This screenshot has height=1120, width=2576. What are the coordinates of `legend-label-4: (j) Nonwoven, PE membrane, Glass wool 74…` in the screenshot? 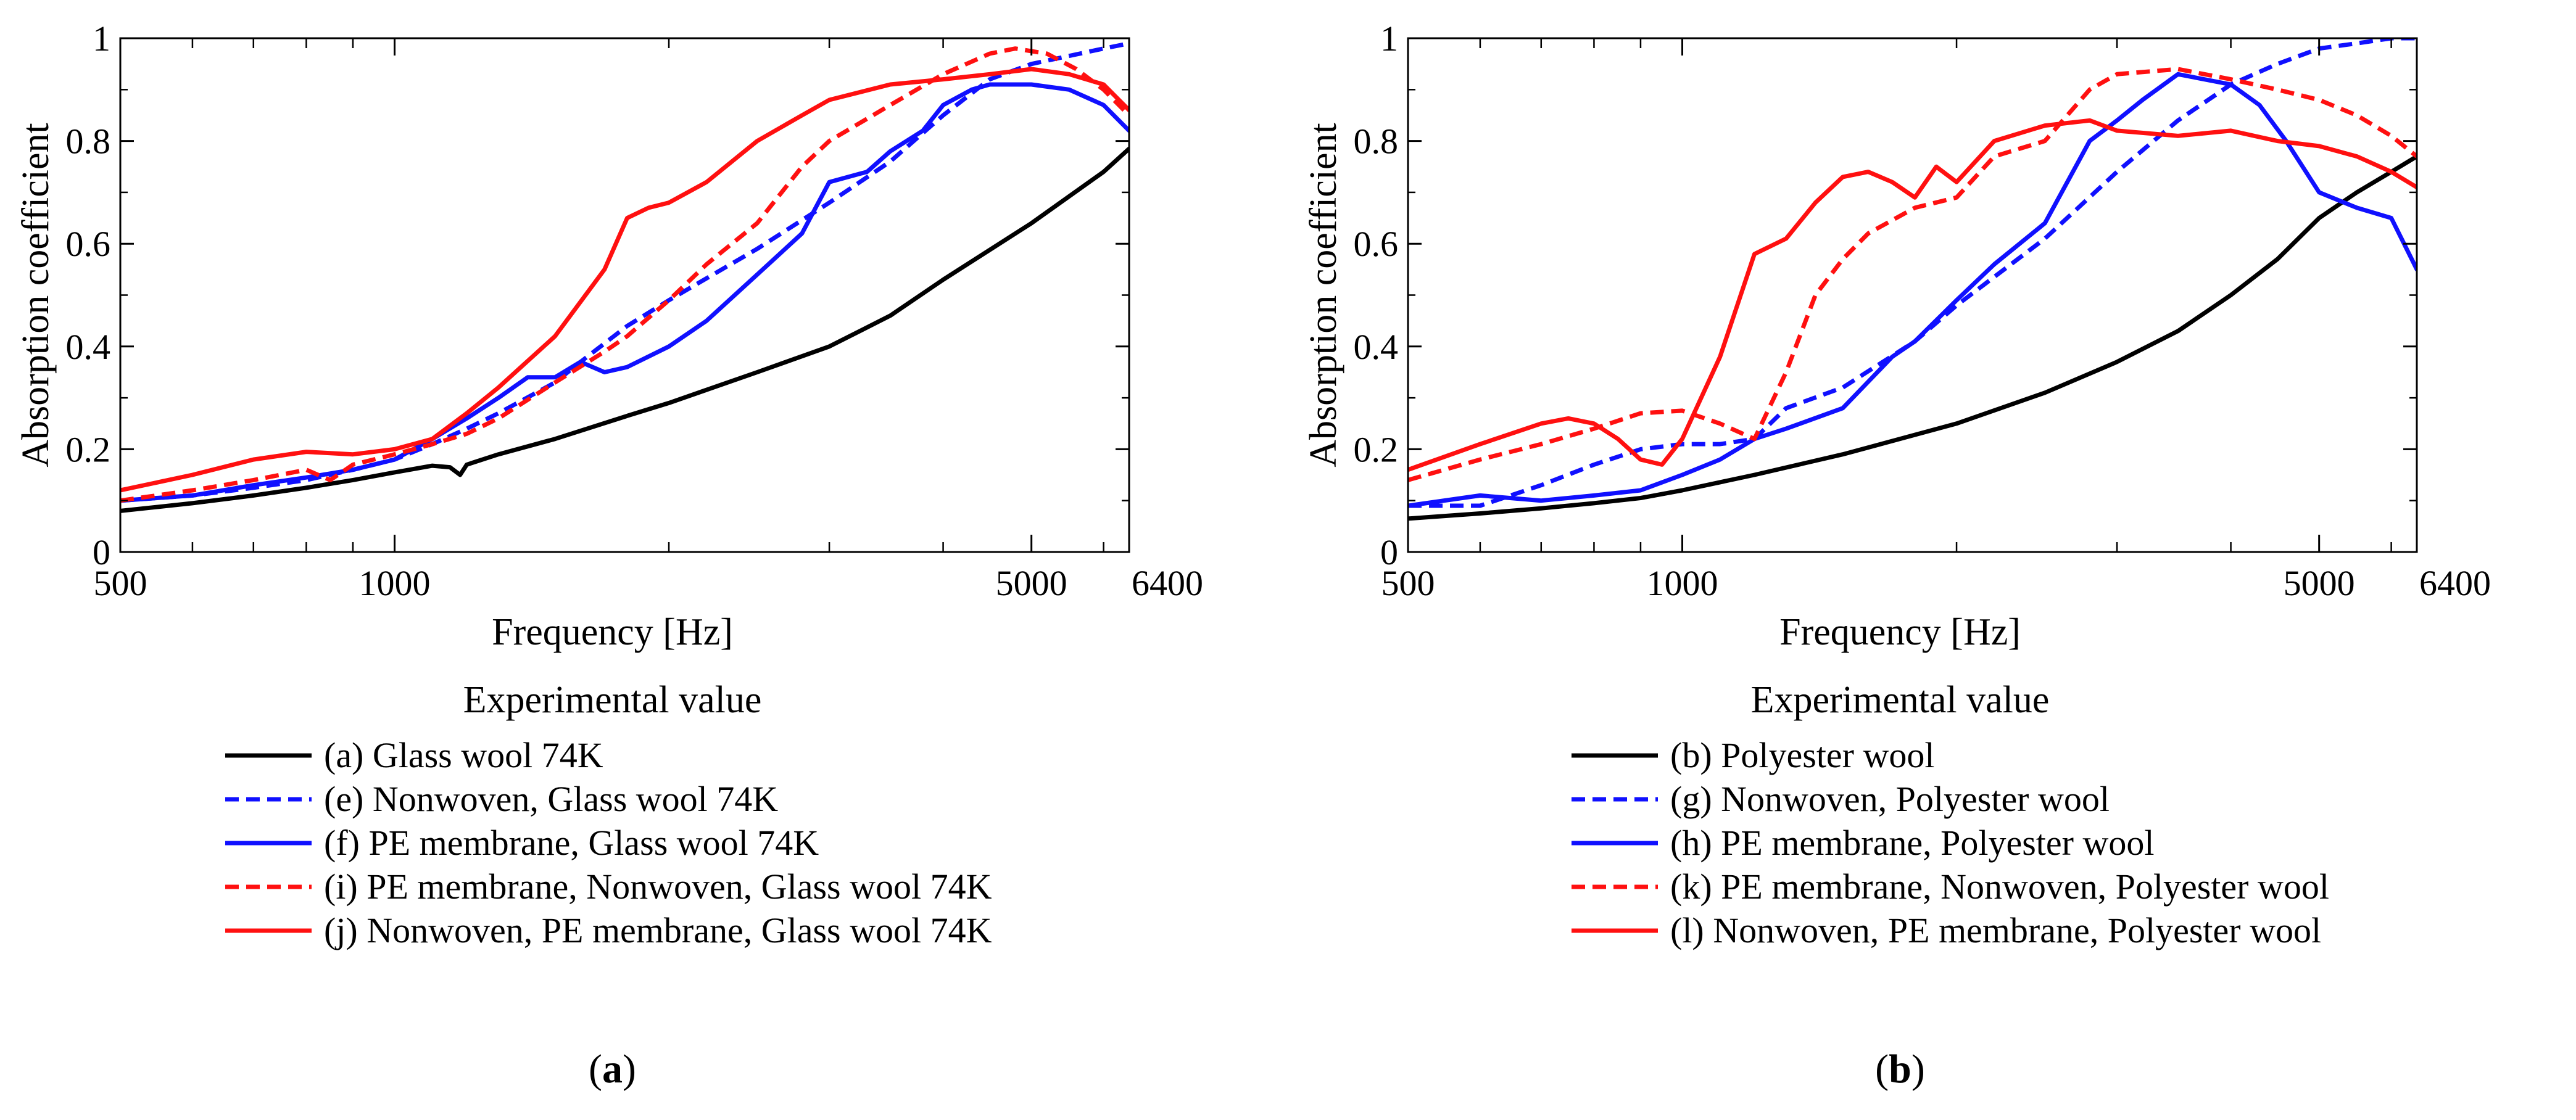 It's located at (658, 930).